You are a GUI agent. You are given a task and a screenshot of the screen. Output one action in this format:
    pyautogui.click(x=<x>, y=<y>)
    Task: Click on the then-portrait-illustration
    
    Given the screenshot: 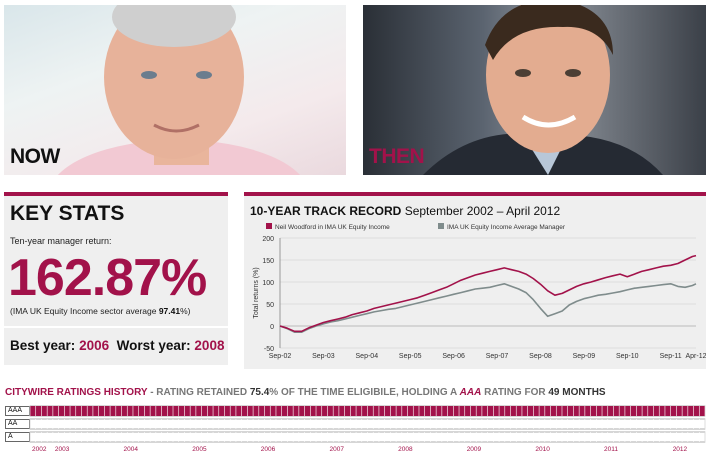 What is the action you would take?
    pyautogui.click(x=543, y=90)
    